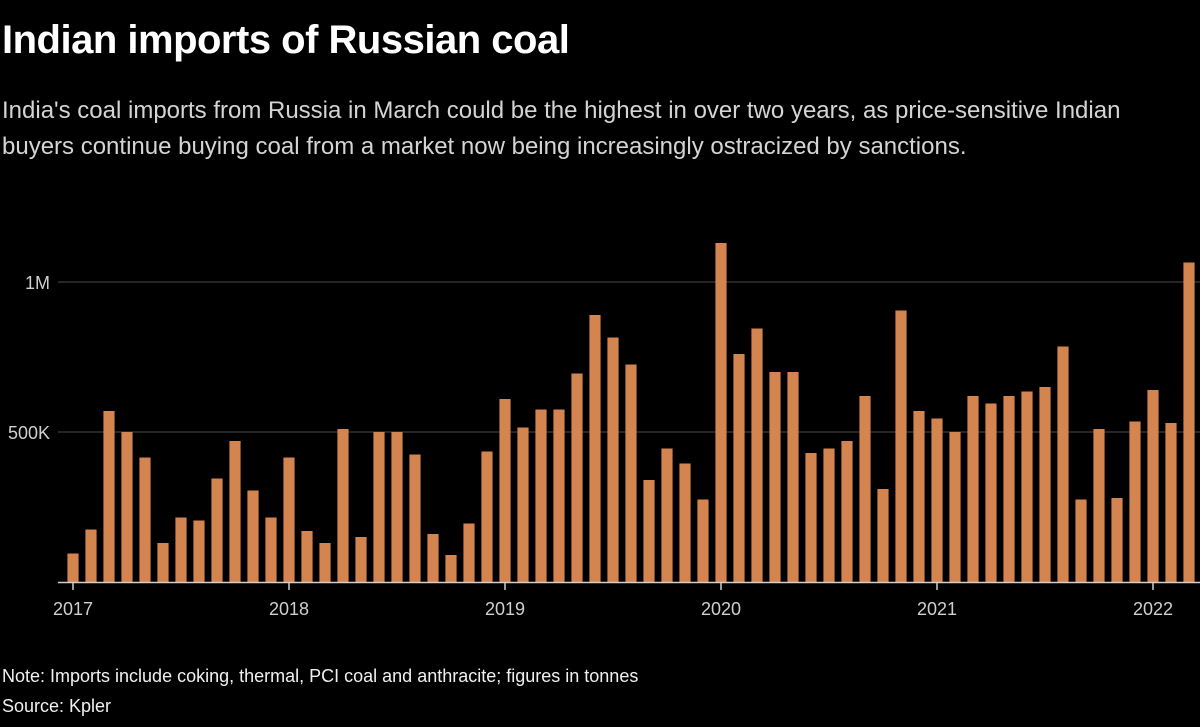  I want to click on chart-source: Source: Kpler, so click(57, 706).